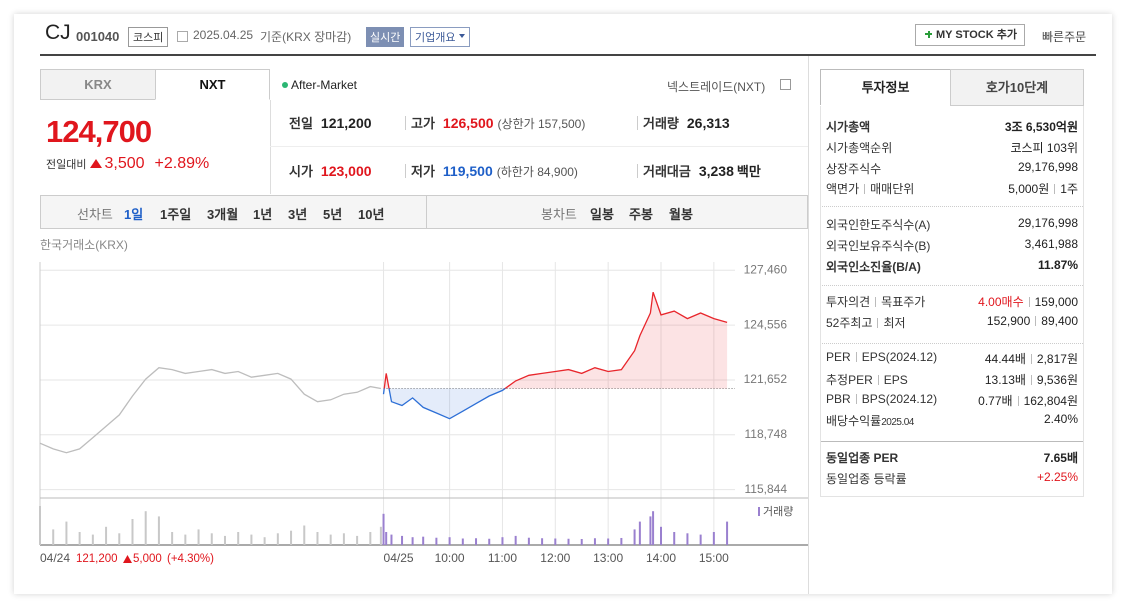 The width and height of the screenshot is (1128, 608). I want to click on info-value: 3,461,988, so click(1051, 244).